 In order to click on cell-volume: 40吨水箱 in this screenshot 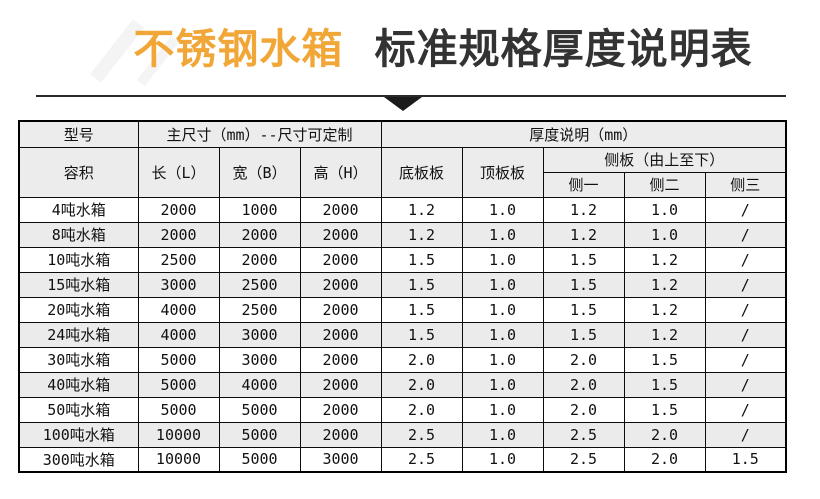, I will do `click(78, 384)`.